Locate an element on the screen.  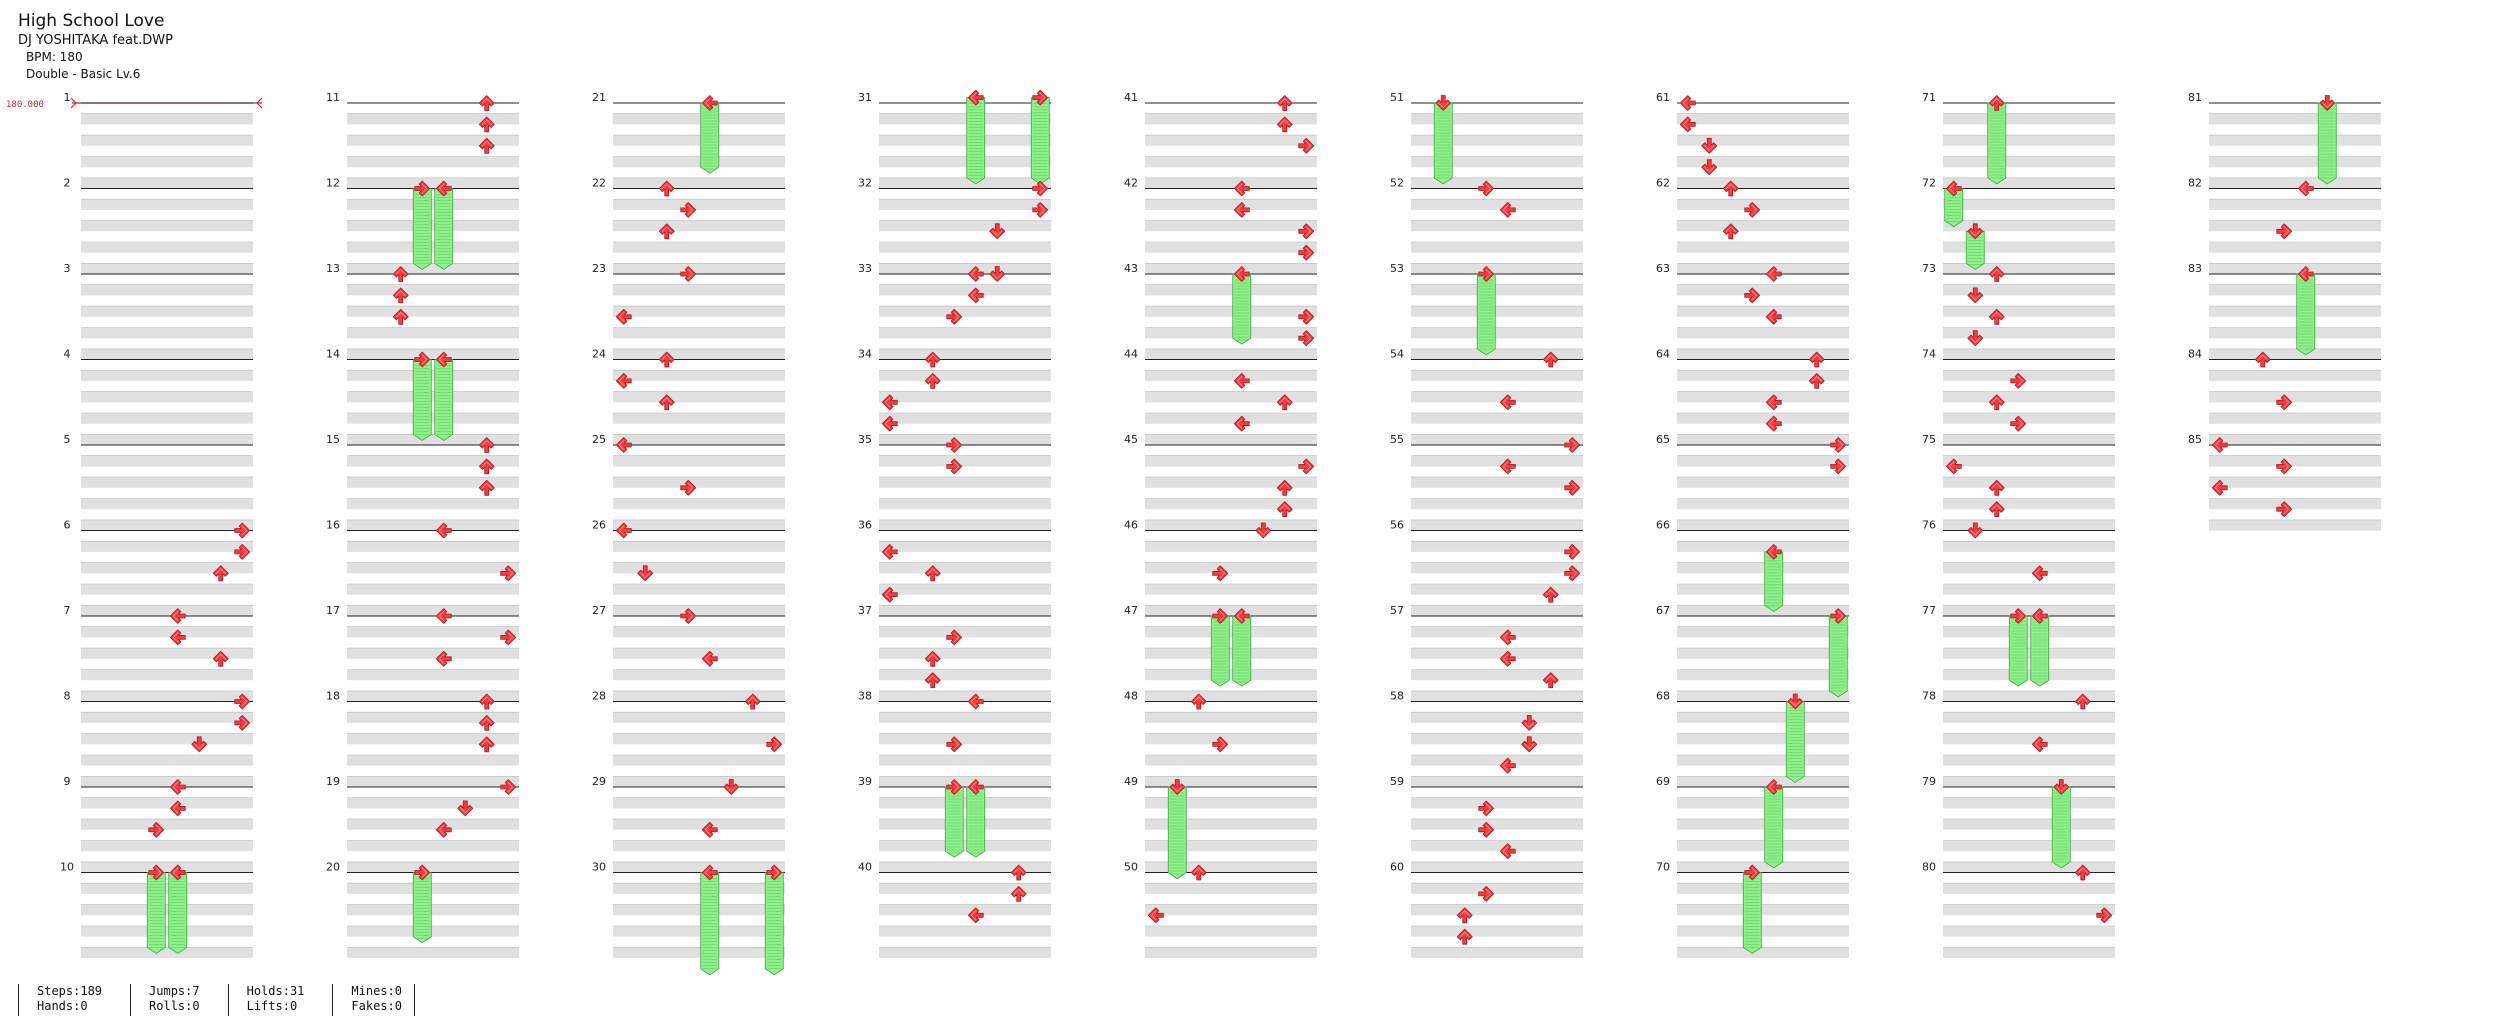
measure-number: 46 is located at coordinates (1131, 525).